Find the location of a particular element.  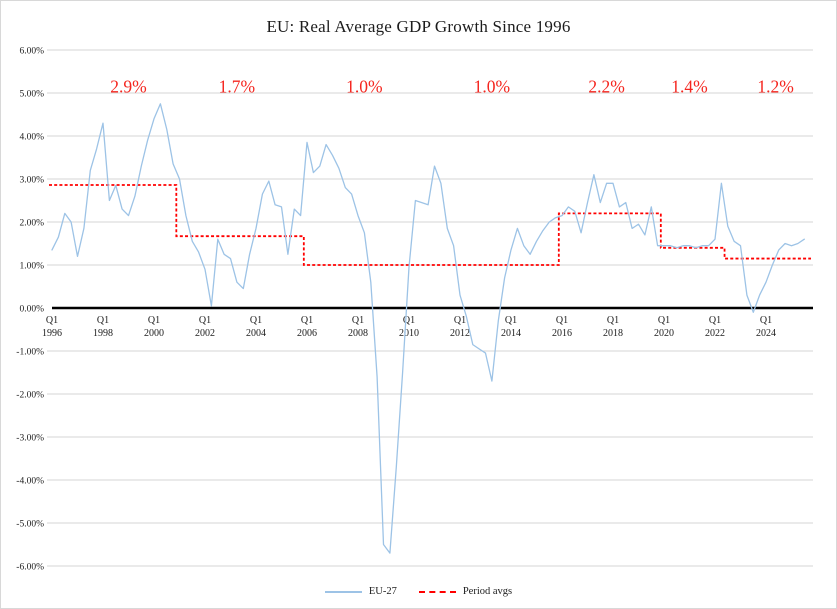

legend-item-eu27: EU-27 is located at coordinates (360, 591).